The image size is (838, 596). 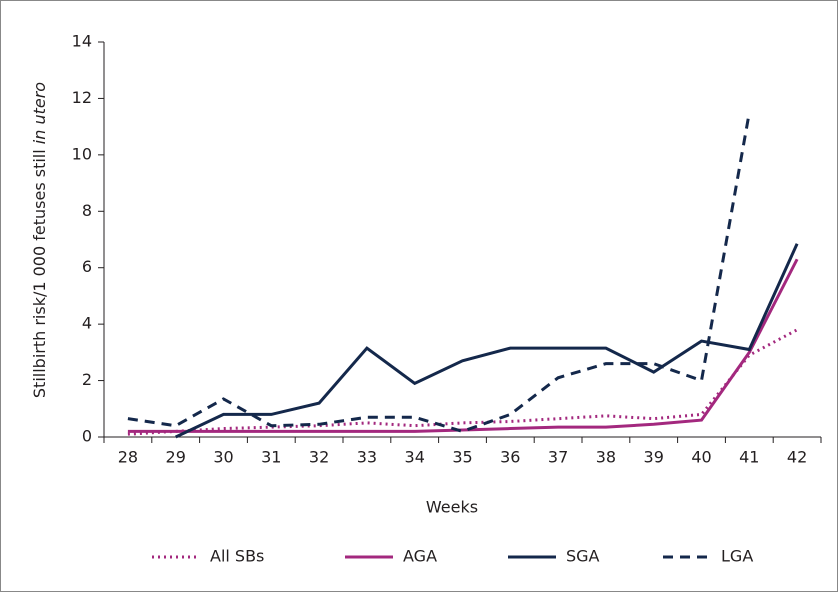 What do you see at coordinates (87, 323) in the screenshot?
I see `y-tick-label: 4` at bounding box center [87, 323].